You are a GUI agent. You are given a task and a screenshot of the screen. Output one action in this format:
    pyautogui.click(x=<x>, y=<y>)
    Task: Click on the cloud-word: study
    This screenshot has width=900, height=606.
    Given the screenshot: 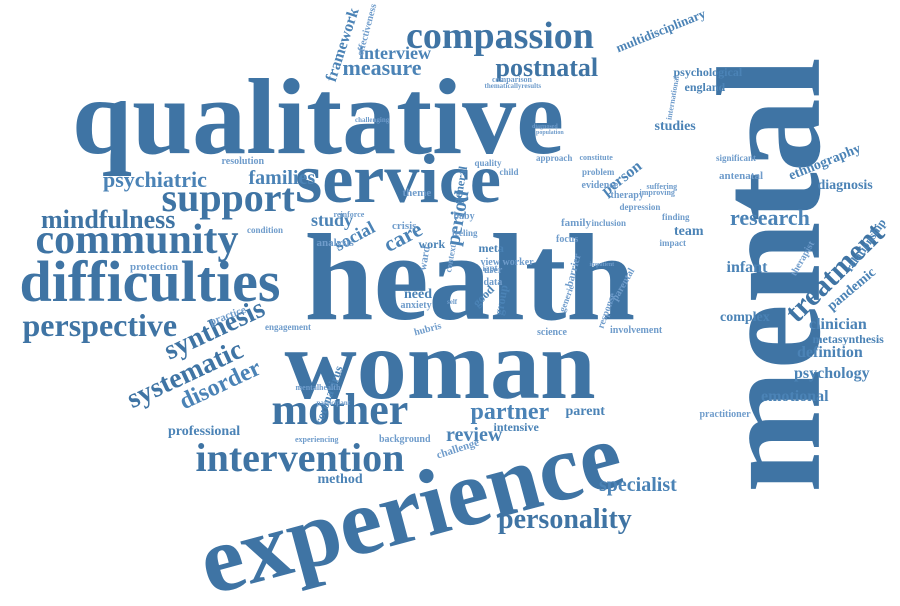 What is the action you would take?
    pyautogui.click(x=332, y=220)
    